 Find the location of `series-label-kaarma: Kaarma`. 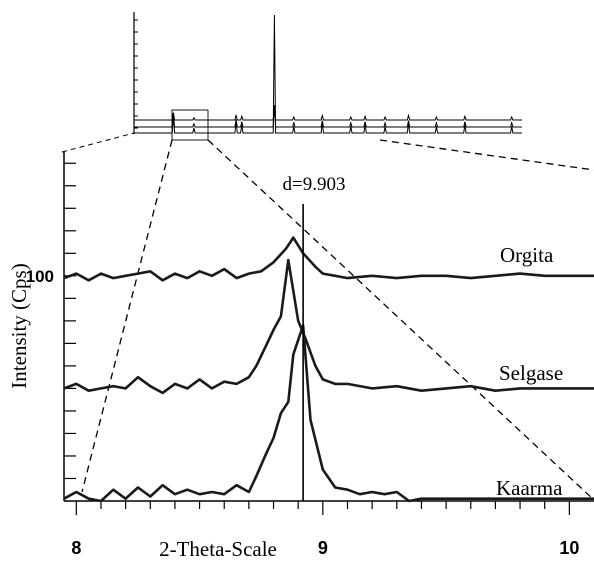

series-label-kaarma: Kaarma is located at coordinates (529, 488).